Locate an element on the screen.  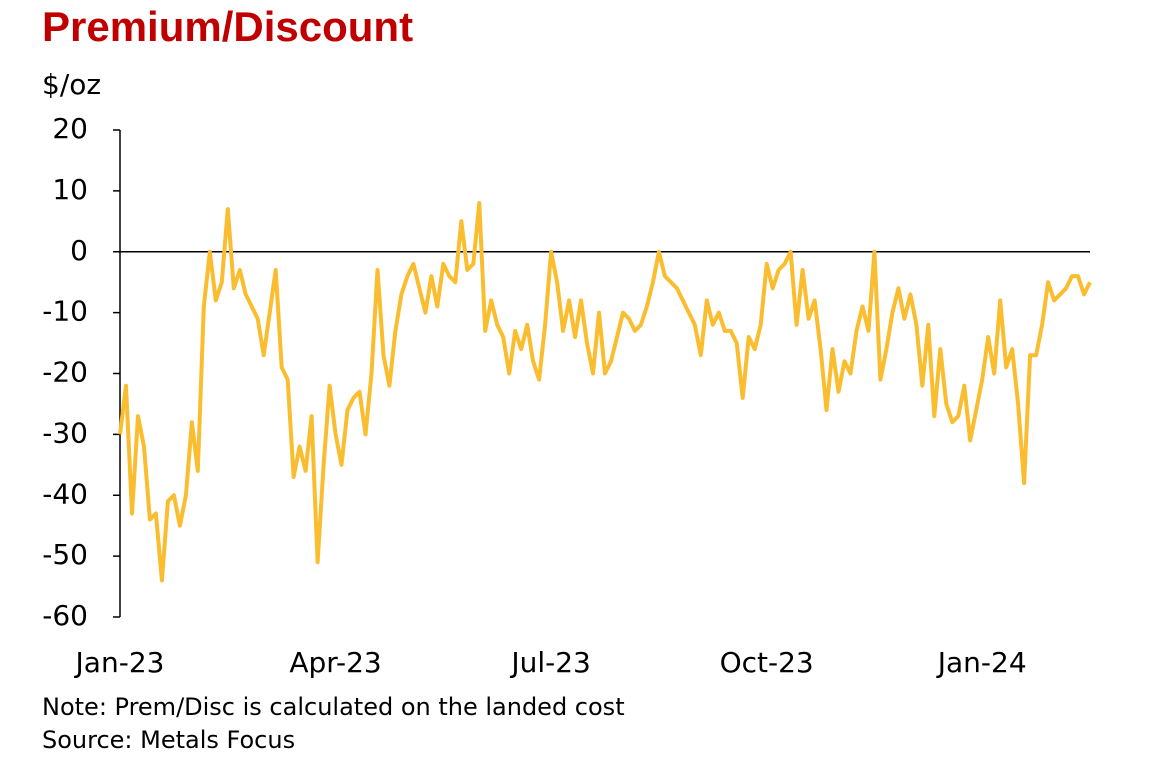
y-tick-label: 10 is located at coordinates (70, 189).